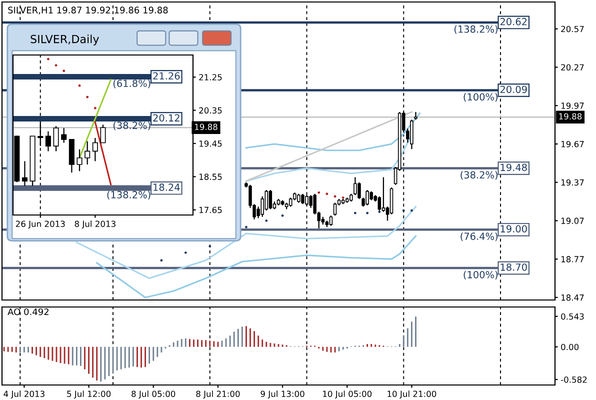 Image resolution: width=596 pixels, height=400 pixels. Describe the element at coordinates (167, 187) in the screenshot. I see `ref-line-label: 18.24` at that location.